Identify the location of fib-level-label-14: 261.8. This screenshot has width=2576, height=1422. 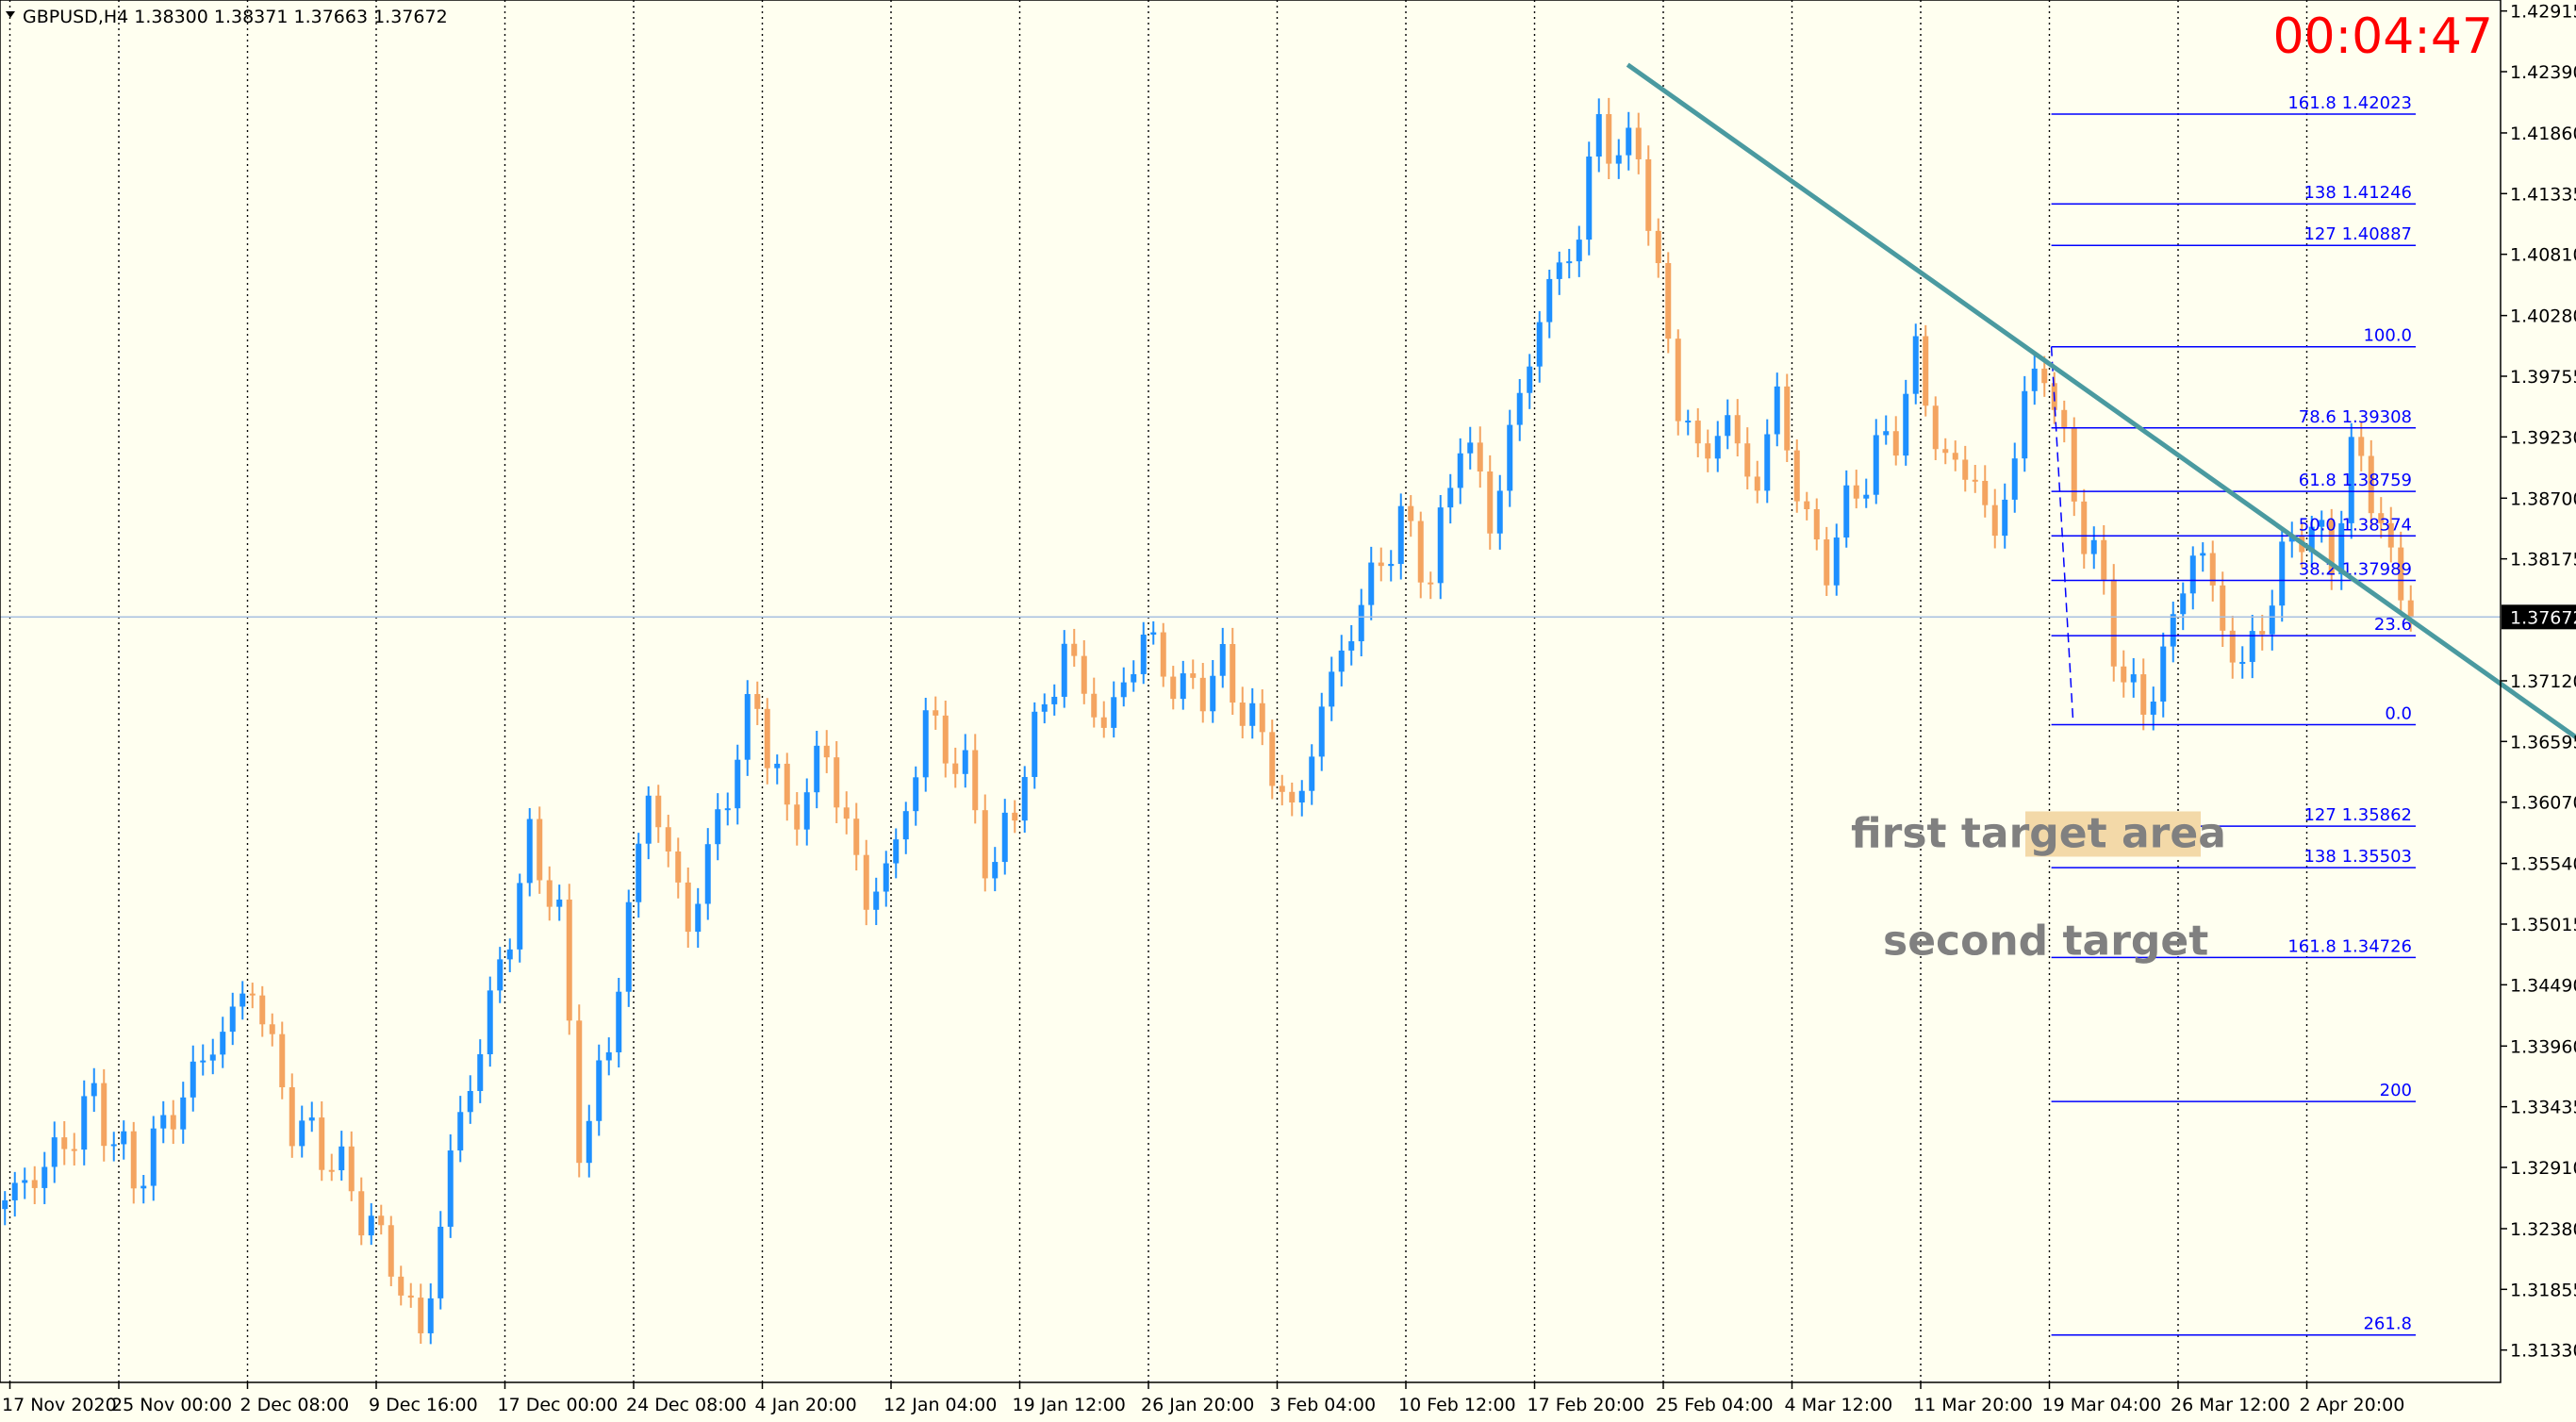
(2387, 1324).